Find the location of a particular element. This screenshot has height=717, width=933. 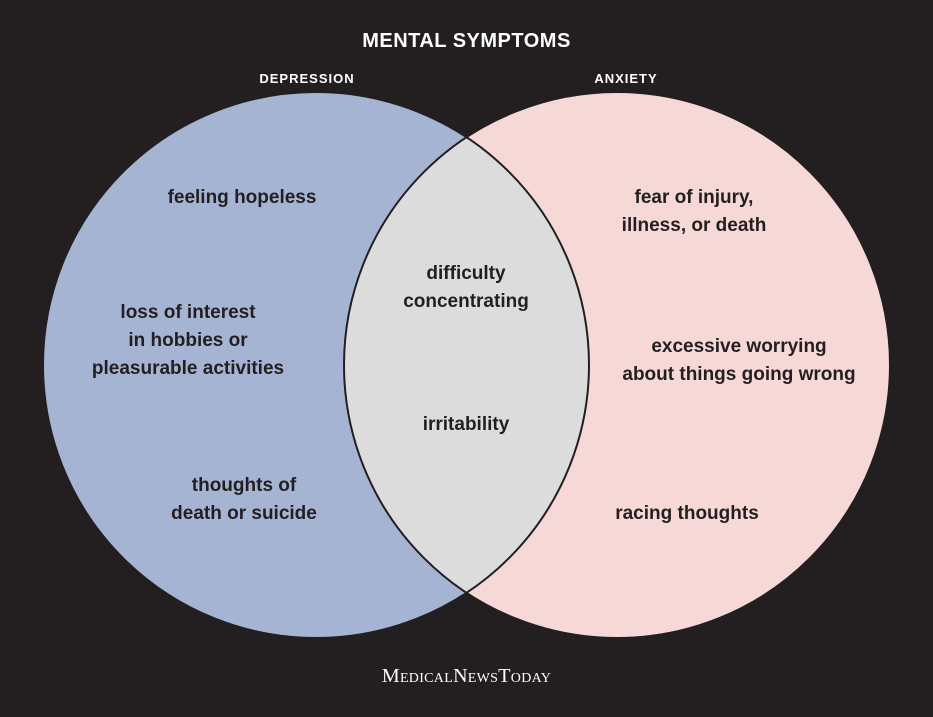

depression-item: feeling hopeless is located at coordinates (242, 197).